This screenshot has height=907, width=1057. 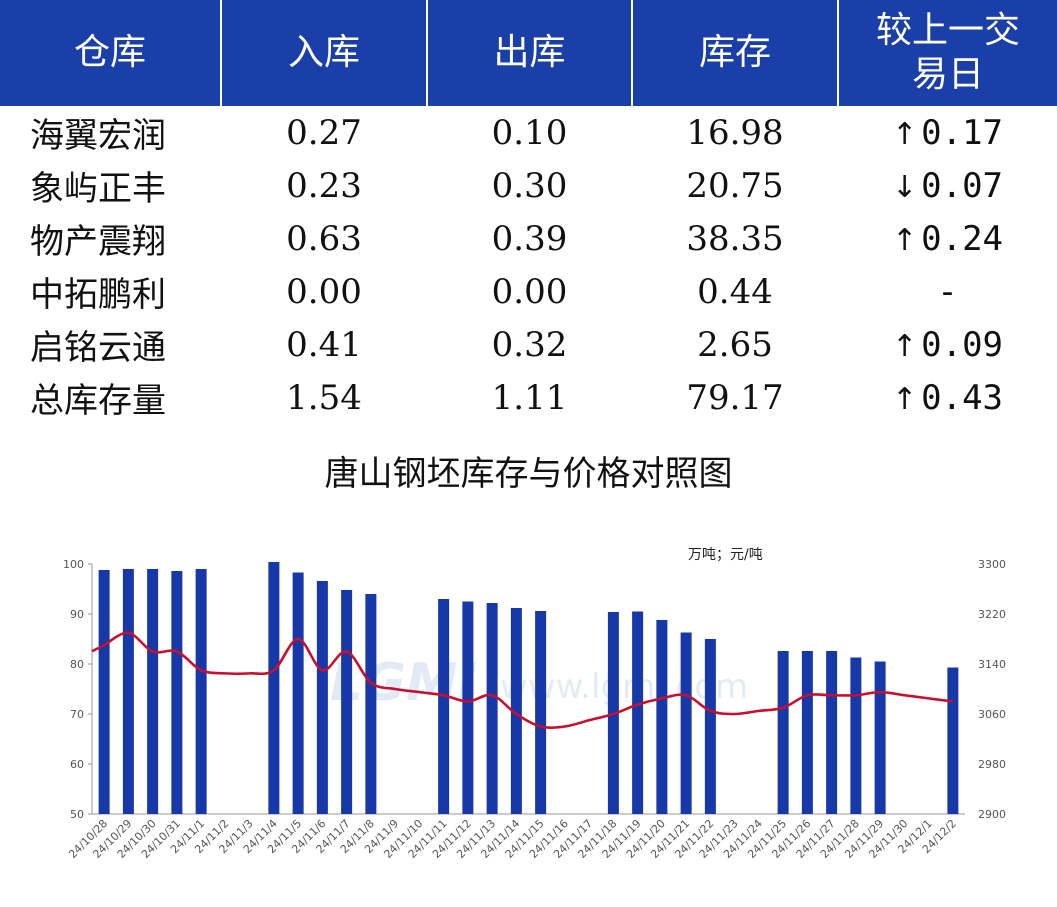 I want to click on table-row: 海翼宏润 0.27 0.10 16.98 ↑ 0.17, so click(x=528, y=132).